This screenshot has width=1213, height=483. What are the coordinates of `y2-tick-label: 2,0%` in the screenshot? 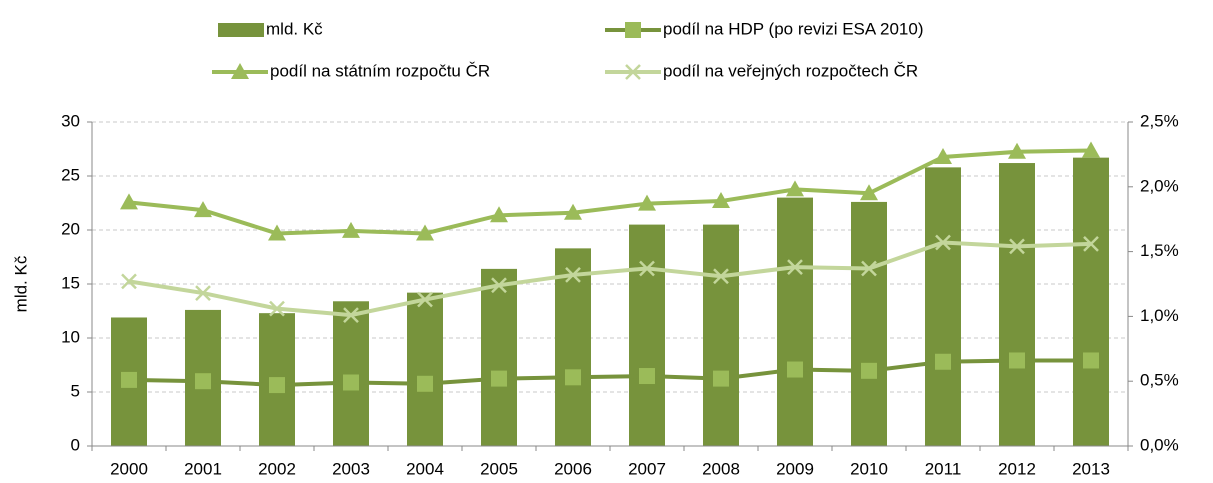 It's located at (1159, 185).